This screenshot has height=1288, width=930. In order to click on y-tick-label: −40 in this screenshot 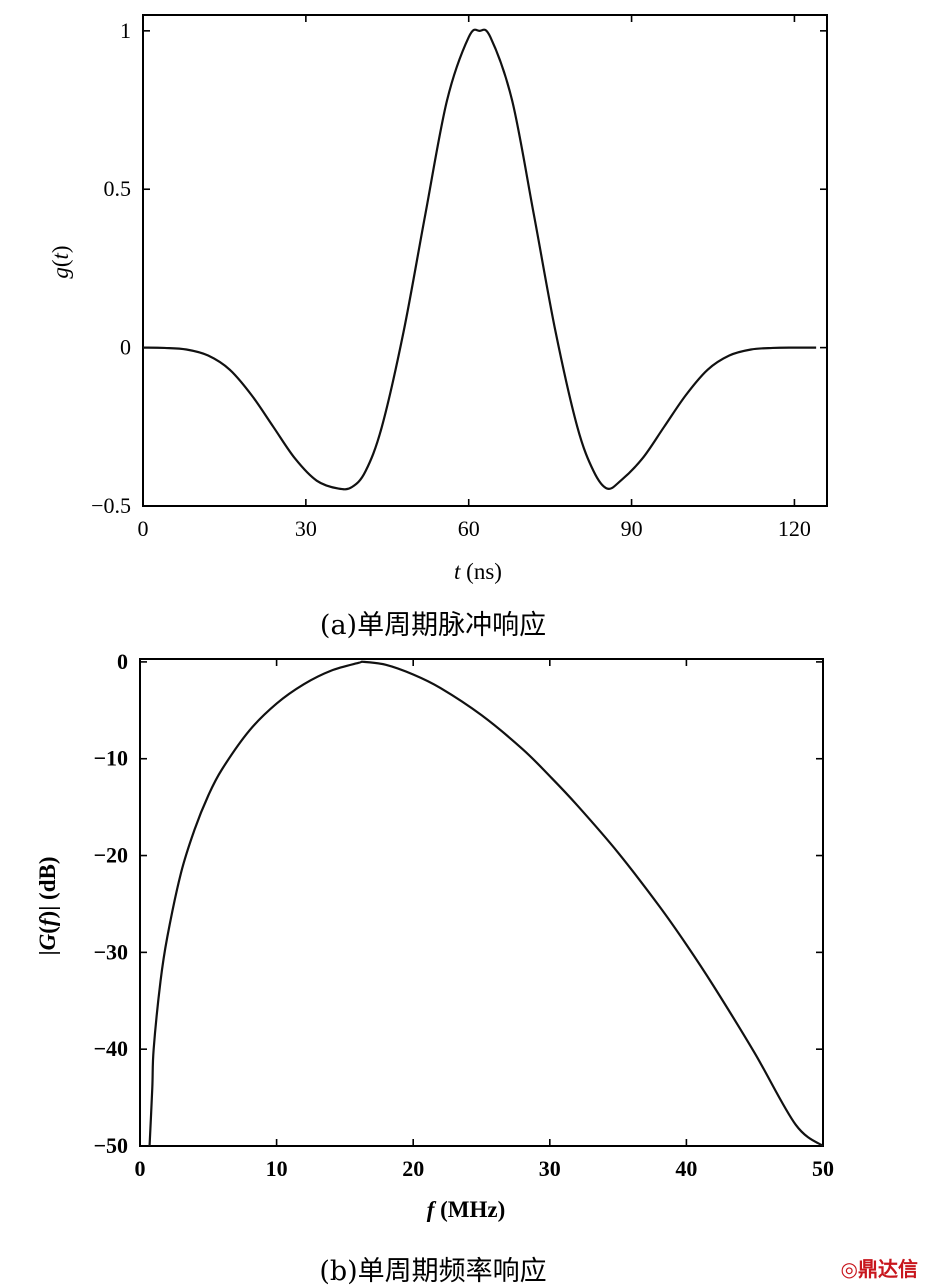, I will do `click(110, 1048)`.